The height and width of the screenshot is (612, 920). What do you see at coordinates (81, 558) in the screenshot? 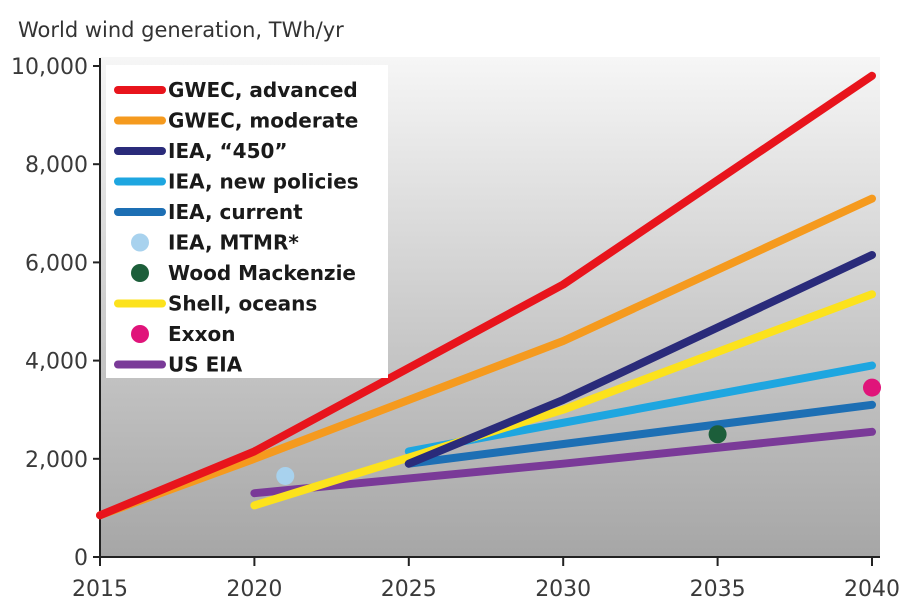
I see `y-tick-label: 0` at bounding box center [81, 558].